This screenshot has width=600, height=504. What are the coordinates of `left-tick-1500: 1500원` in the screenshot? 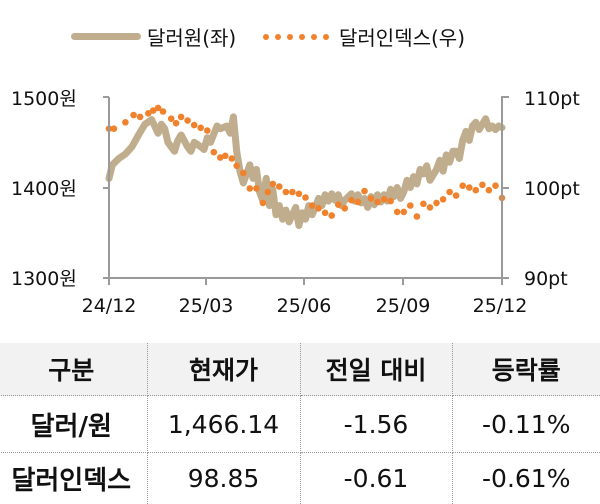 It's located at (44, 99).